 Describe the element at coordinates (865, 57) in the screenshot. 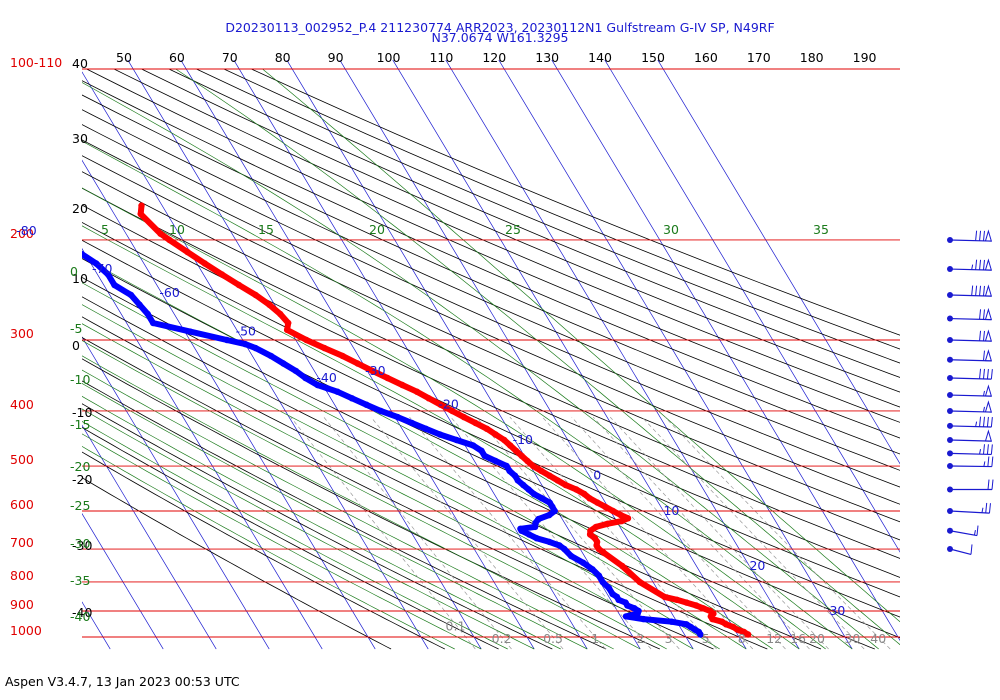

I see `top-tick-label: 190` at that location.